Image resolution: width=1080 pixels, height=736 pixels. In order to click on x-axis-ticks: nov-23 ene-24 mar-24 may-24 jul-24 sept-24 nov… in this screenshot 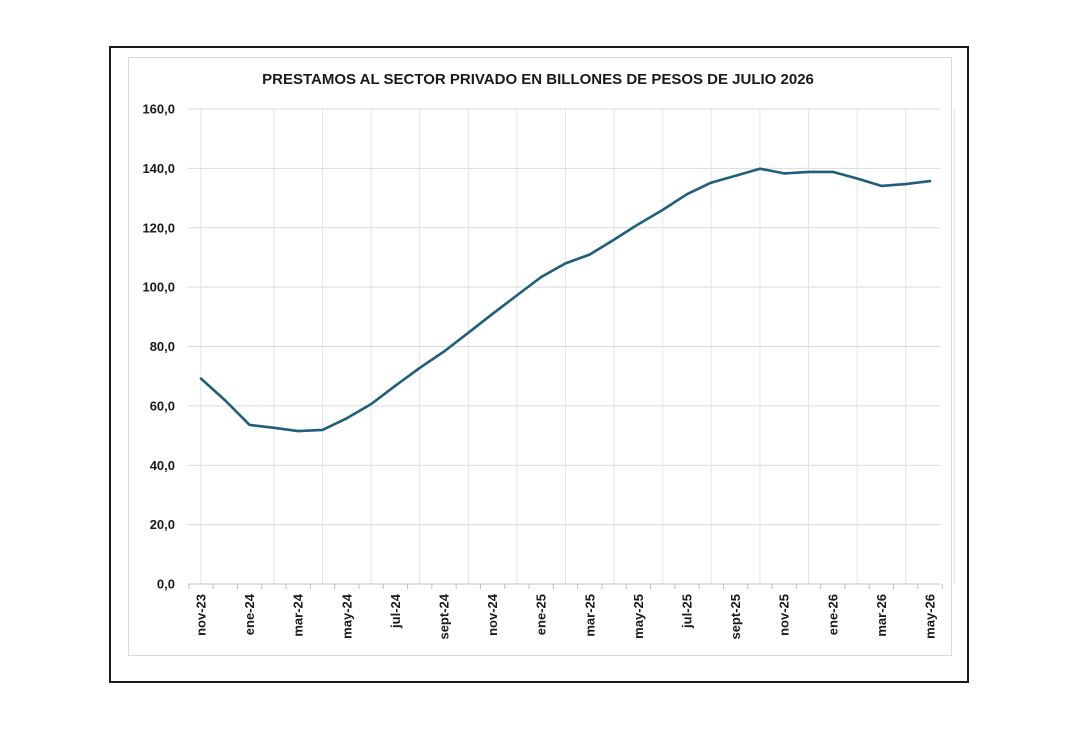, I will do `click(566, 616)`.